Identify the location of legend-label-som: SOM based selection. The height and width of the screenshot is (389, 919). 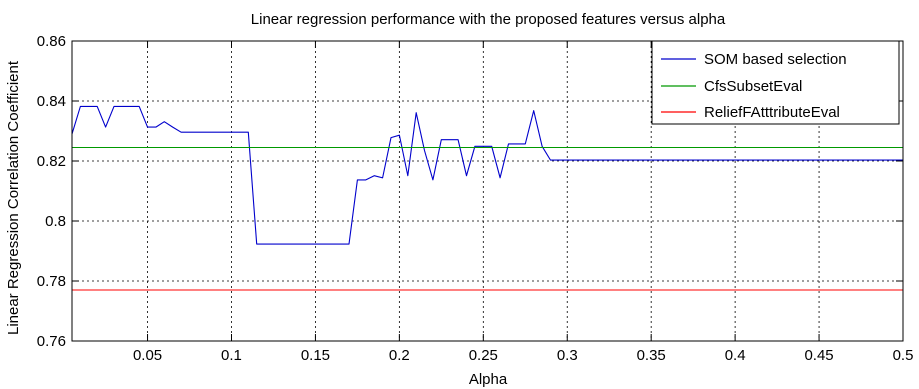
(775, 59).